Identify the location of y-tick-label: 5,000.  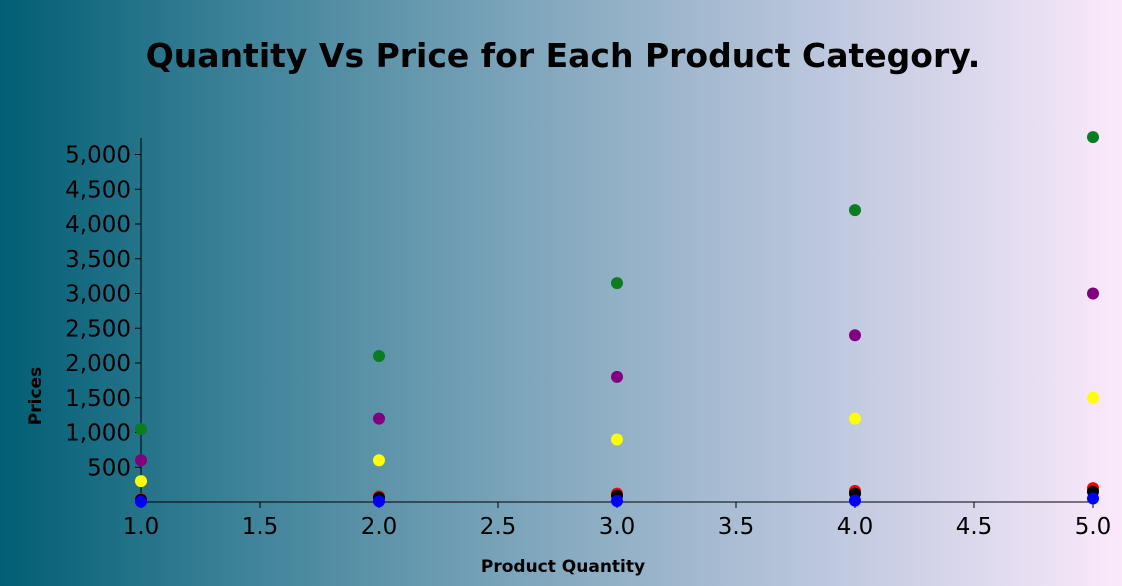
(98, 156).